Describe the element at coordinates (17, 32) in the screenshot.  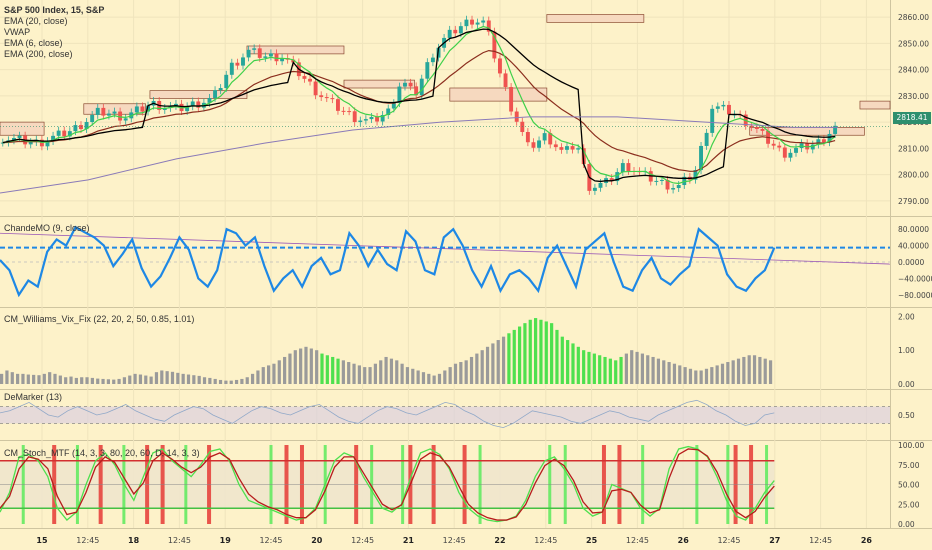
I see `legend-vwap: VWAP` at that location.